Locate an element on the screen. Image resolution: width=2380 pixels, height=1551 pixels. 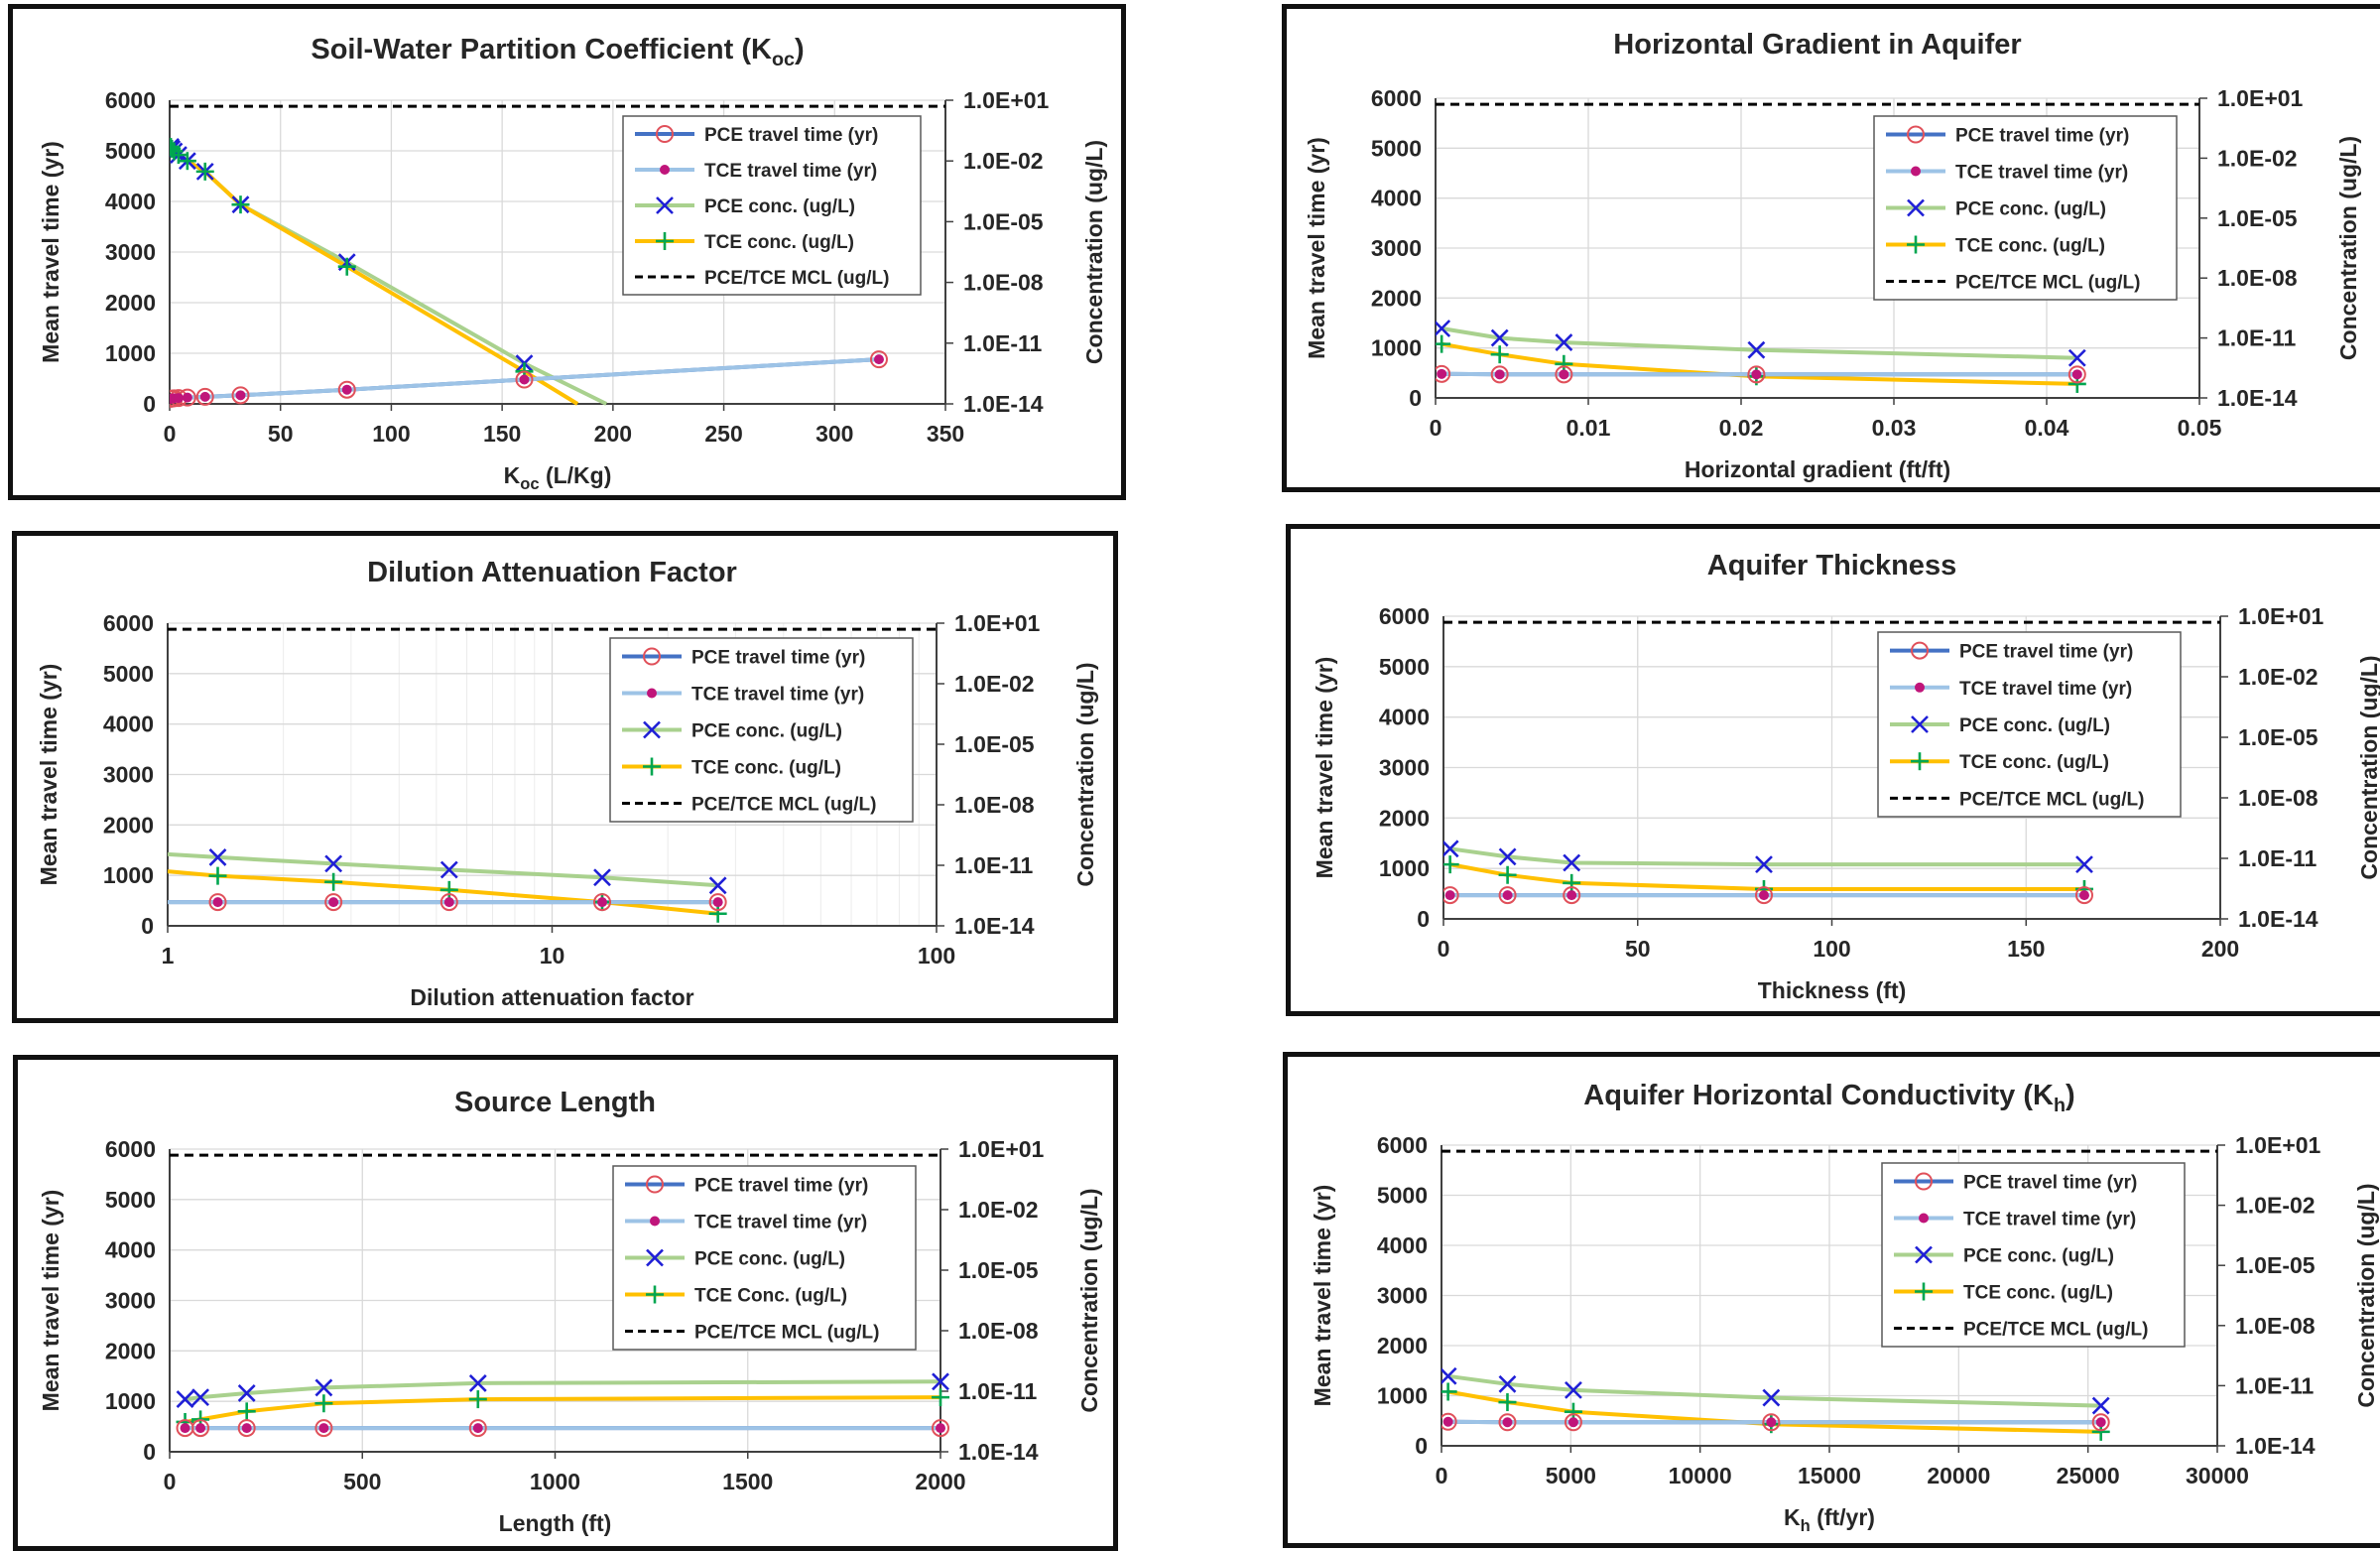
chart-title: Aquifer Horizontal Conductivity (Kh) is located at coordinates (1828, 1098).